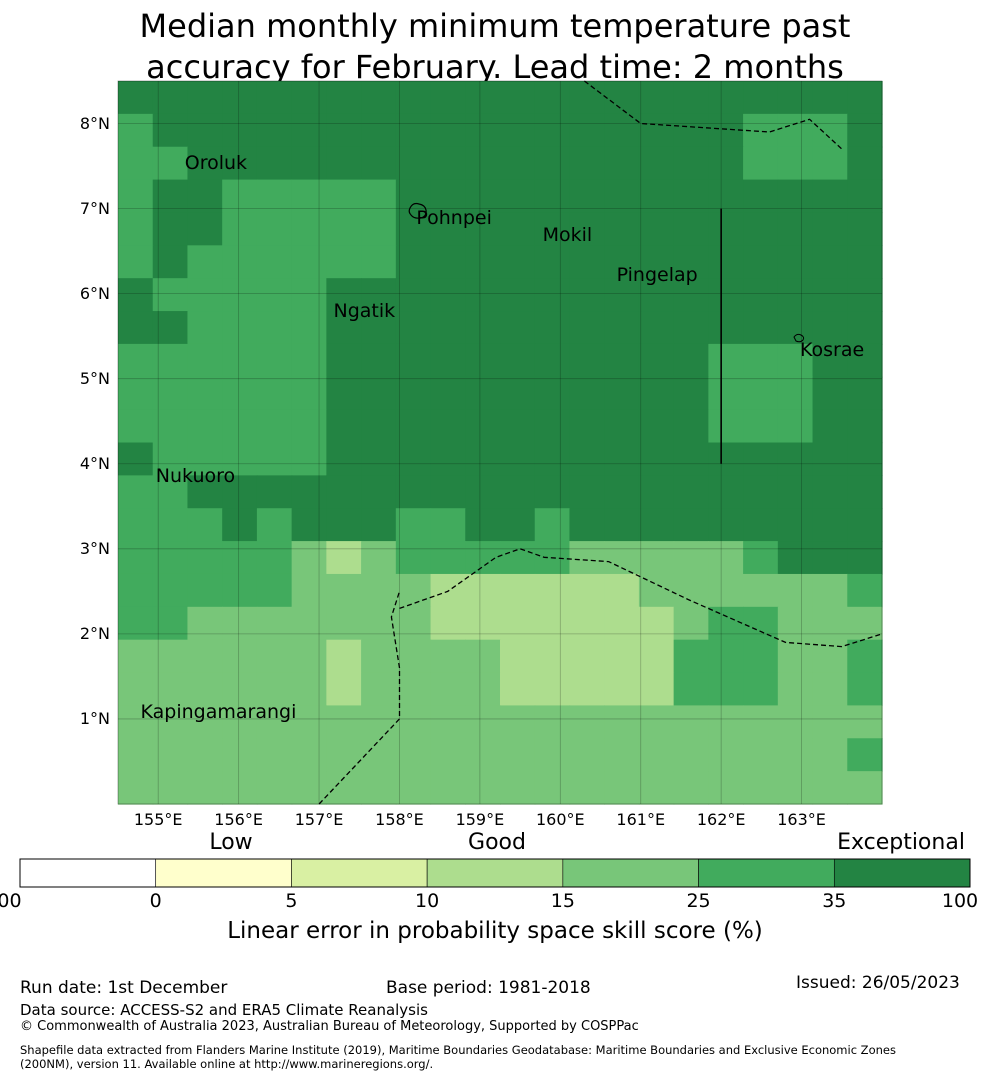 This screenshot has height=1080, width=990. What do you see at coordinates (801, 819) in the screenshot?
I see `longitude-tick-label: 163°E` at bounding box center [801, 819].